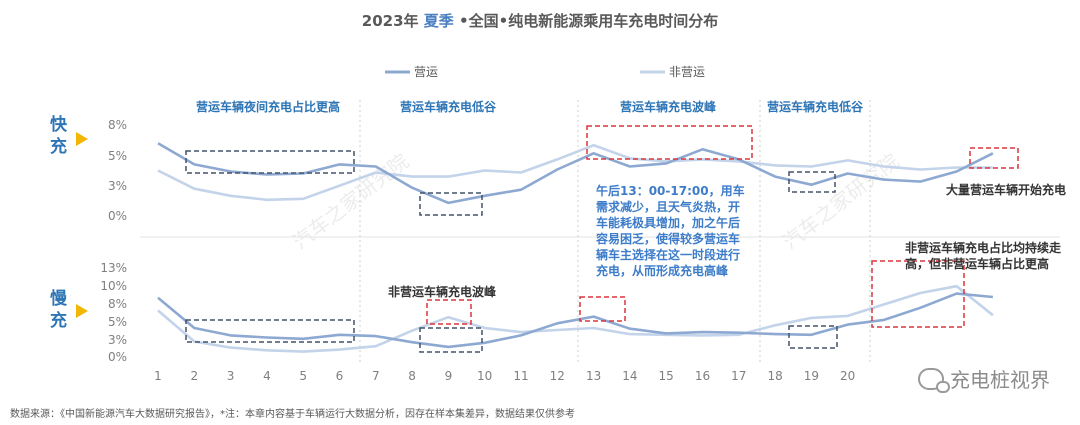  I want to click on x-tick-label: 13, so click(593, 376).